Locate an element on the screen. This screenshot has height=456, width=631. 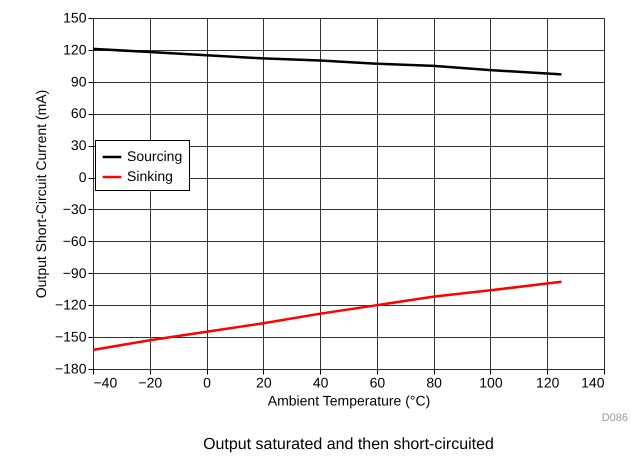
legend-label: Sinking is located at coordinates (150, 176).